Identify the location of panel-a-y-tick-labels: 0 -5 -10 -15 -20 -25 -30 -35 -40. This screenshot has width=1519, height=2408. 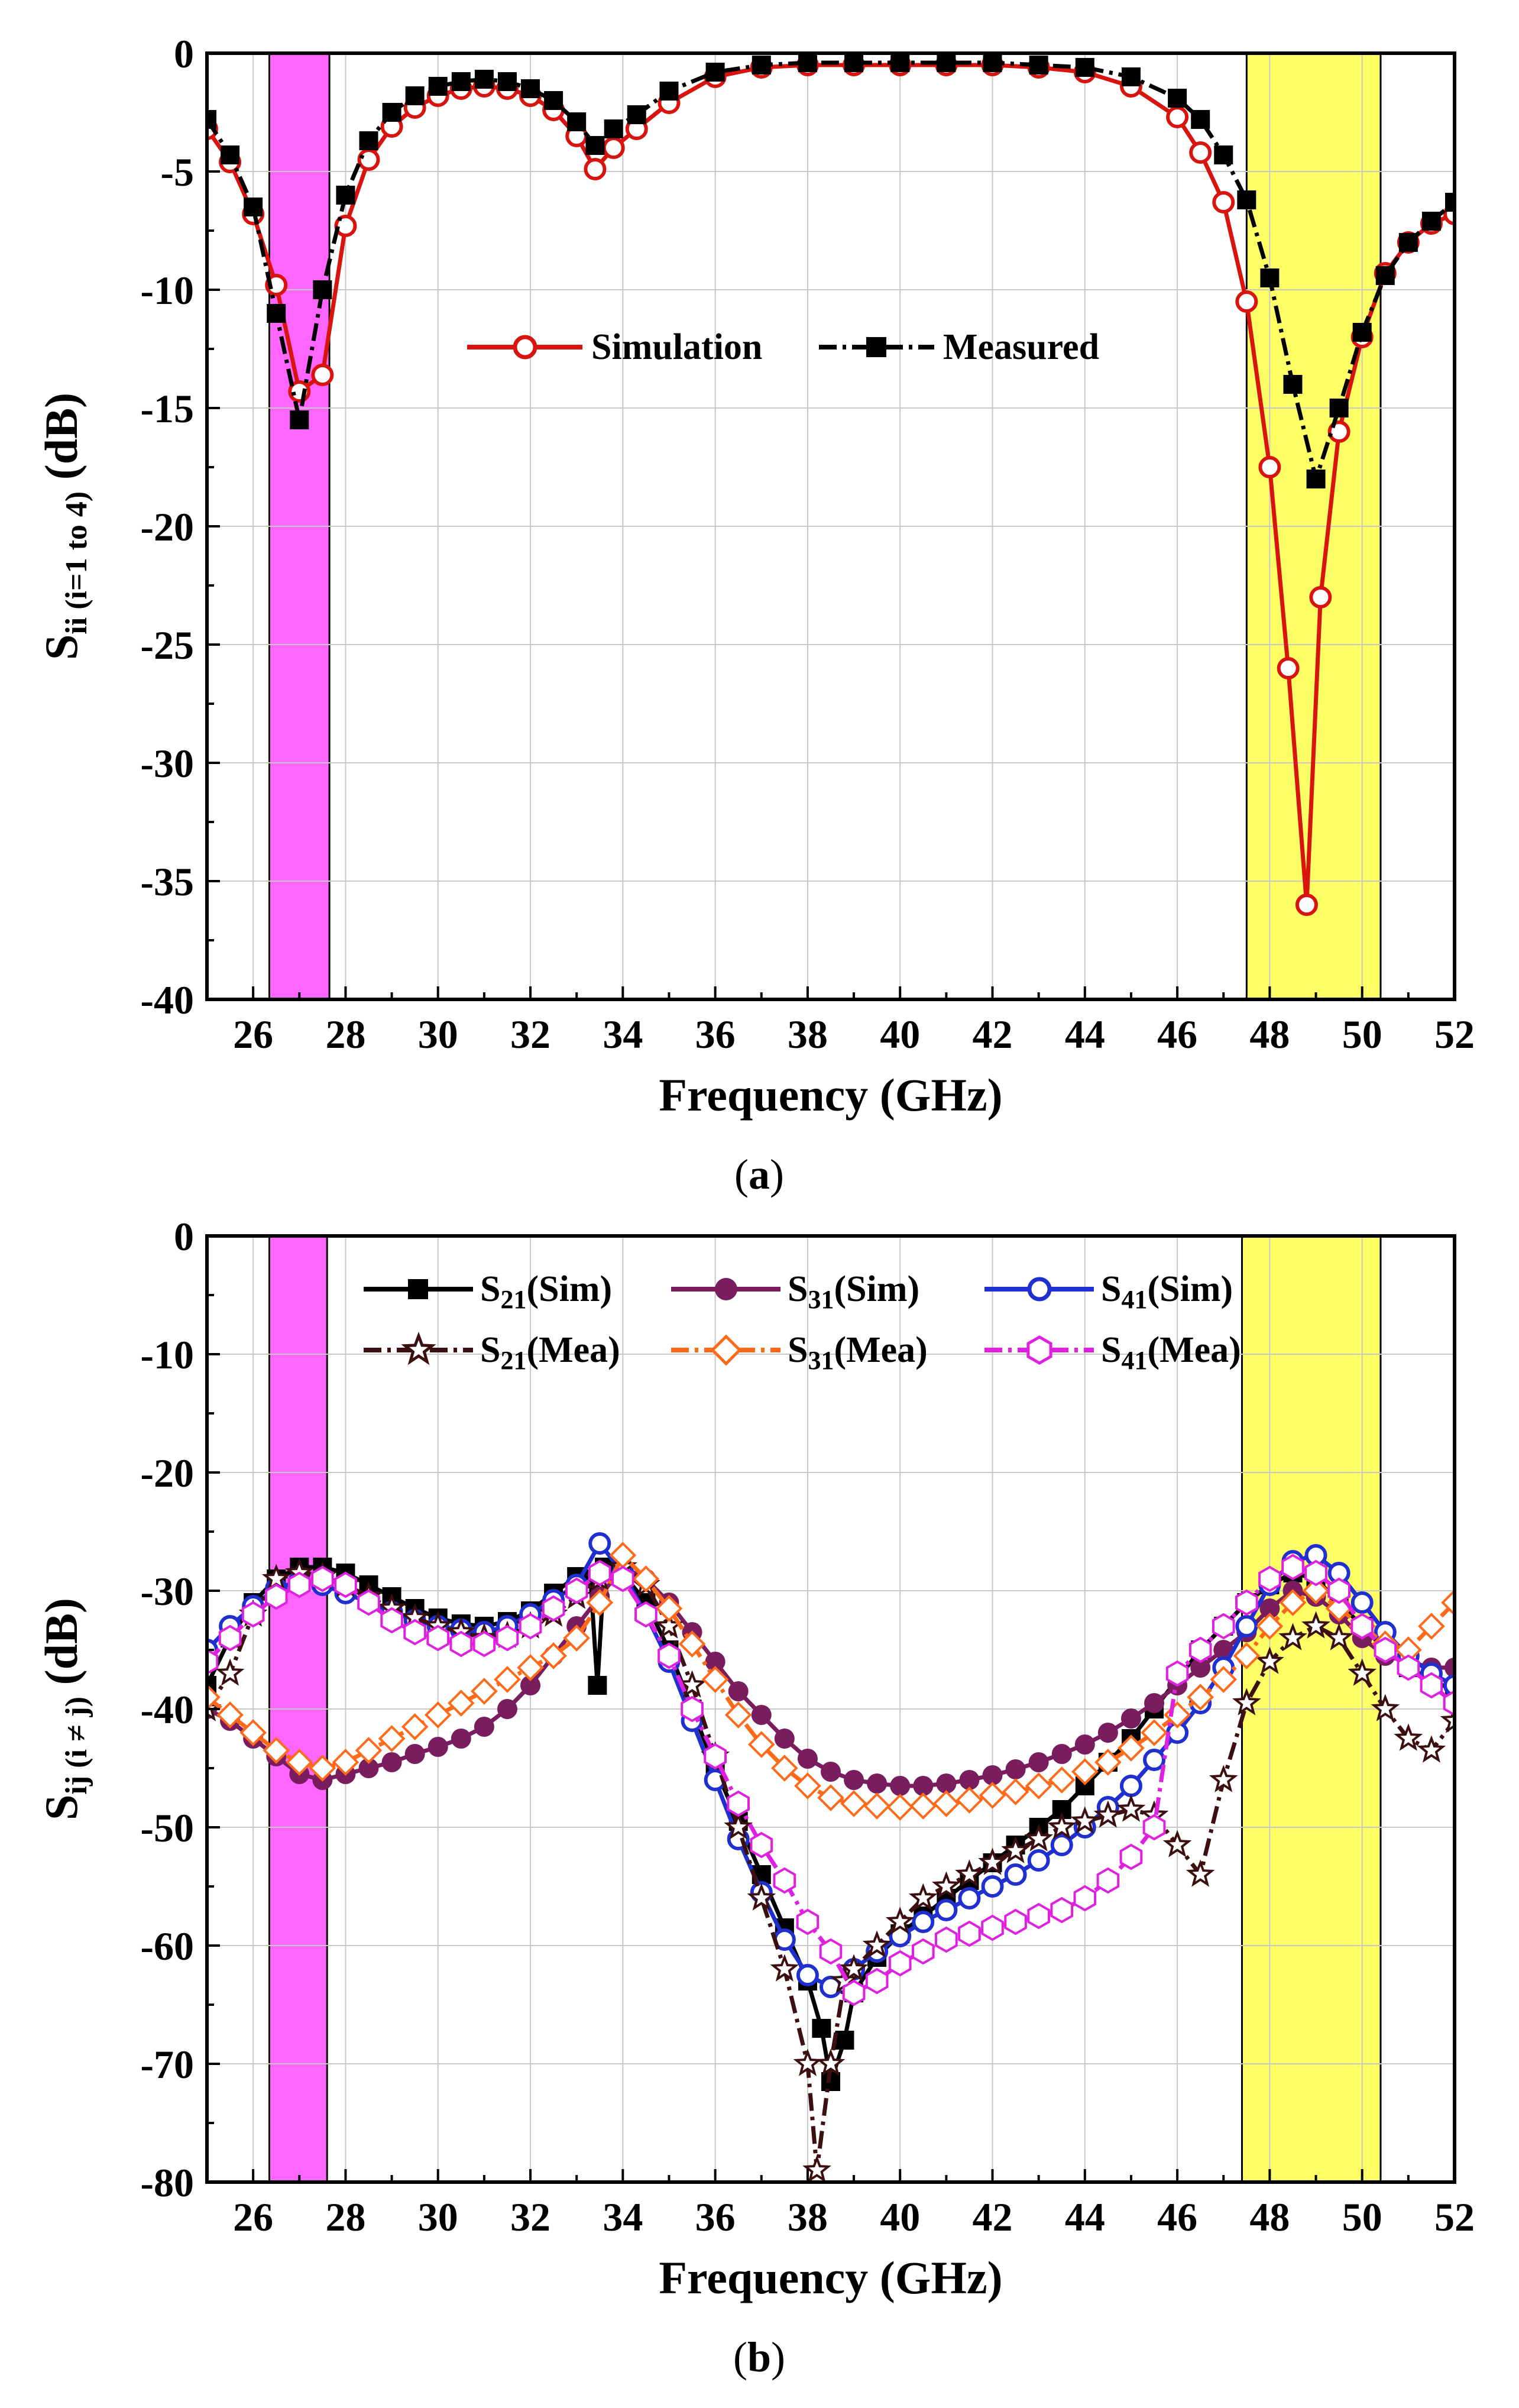
(167, 526).